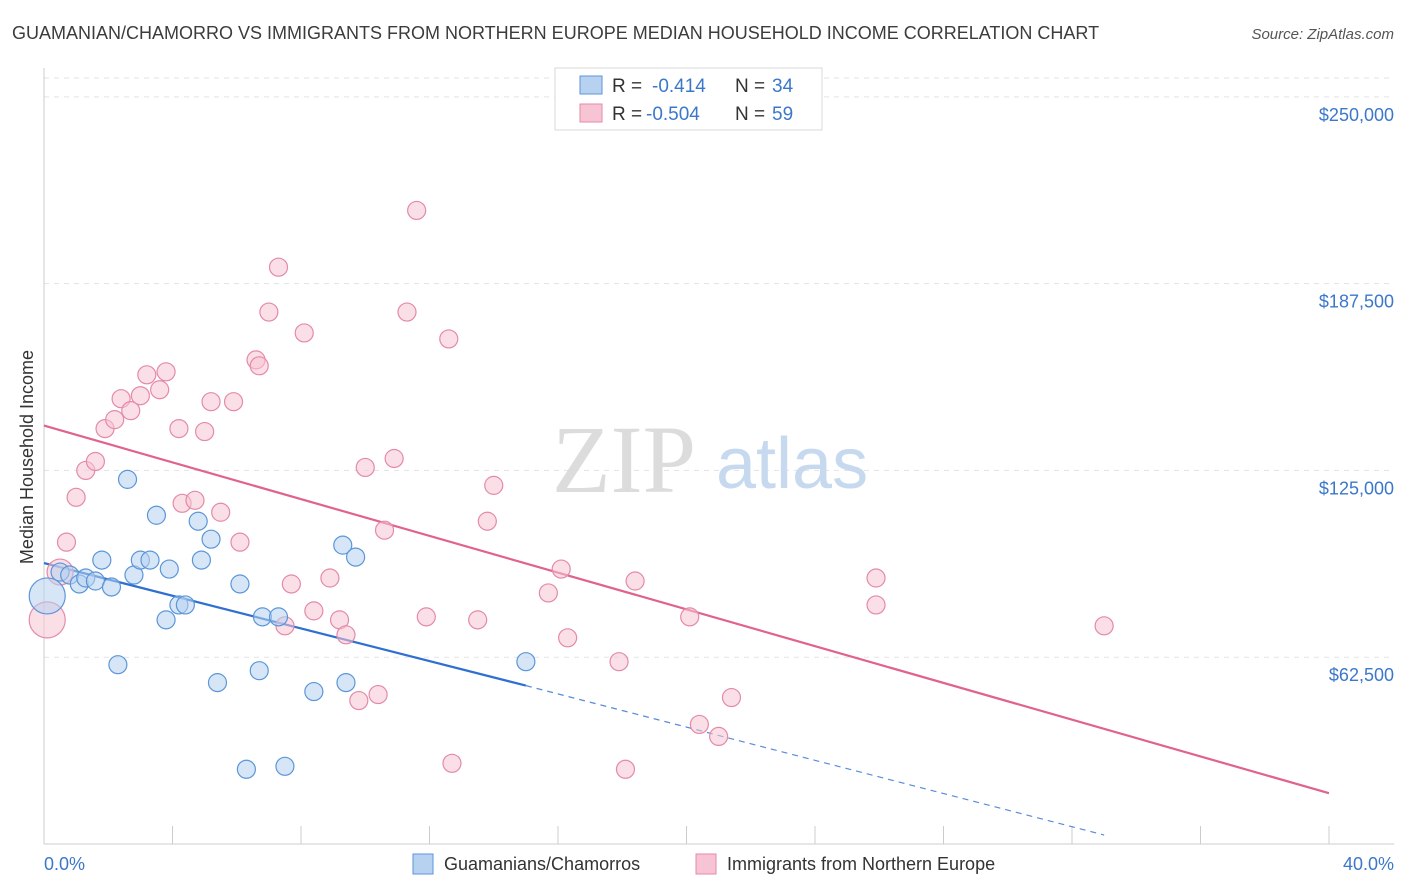 This screenshot has width=1406, height=892. I want to click on legend-swatch-northern-europe, so click(591, 113).